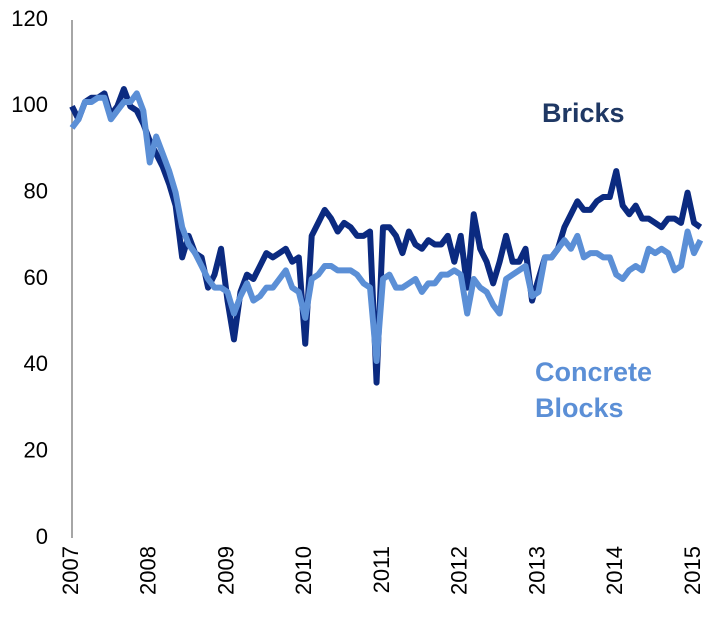  What do you see at coordinates (583, 113) in the screenshot?
I see `series-label: Bricks` at bounding box center [583, 113].